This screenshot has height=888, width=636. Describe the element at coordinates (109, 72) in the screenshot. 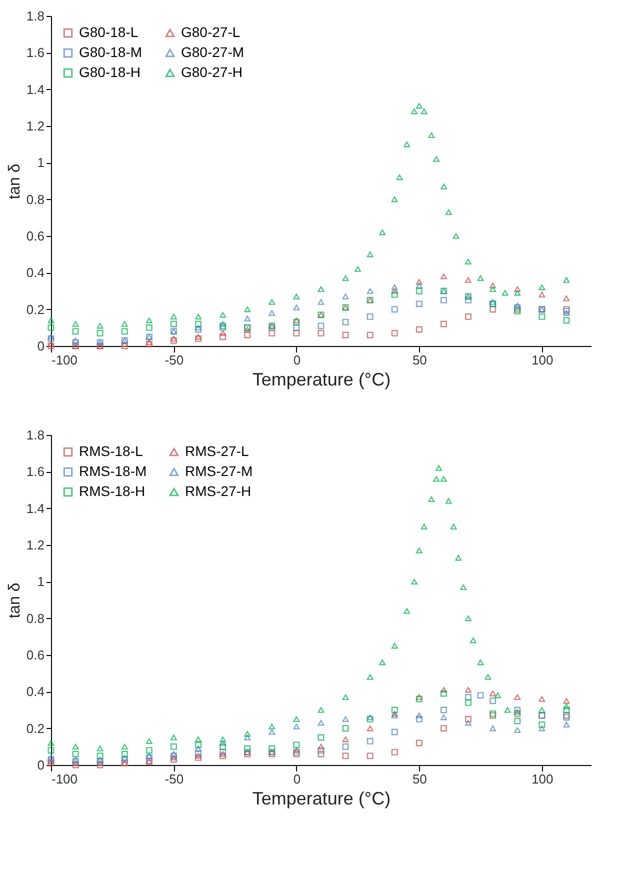

I see `legend-label: G80-18-H` at that location.